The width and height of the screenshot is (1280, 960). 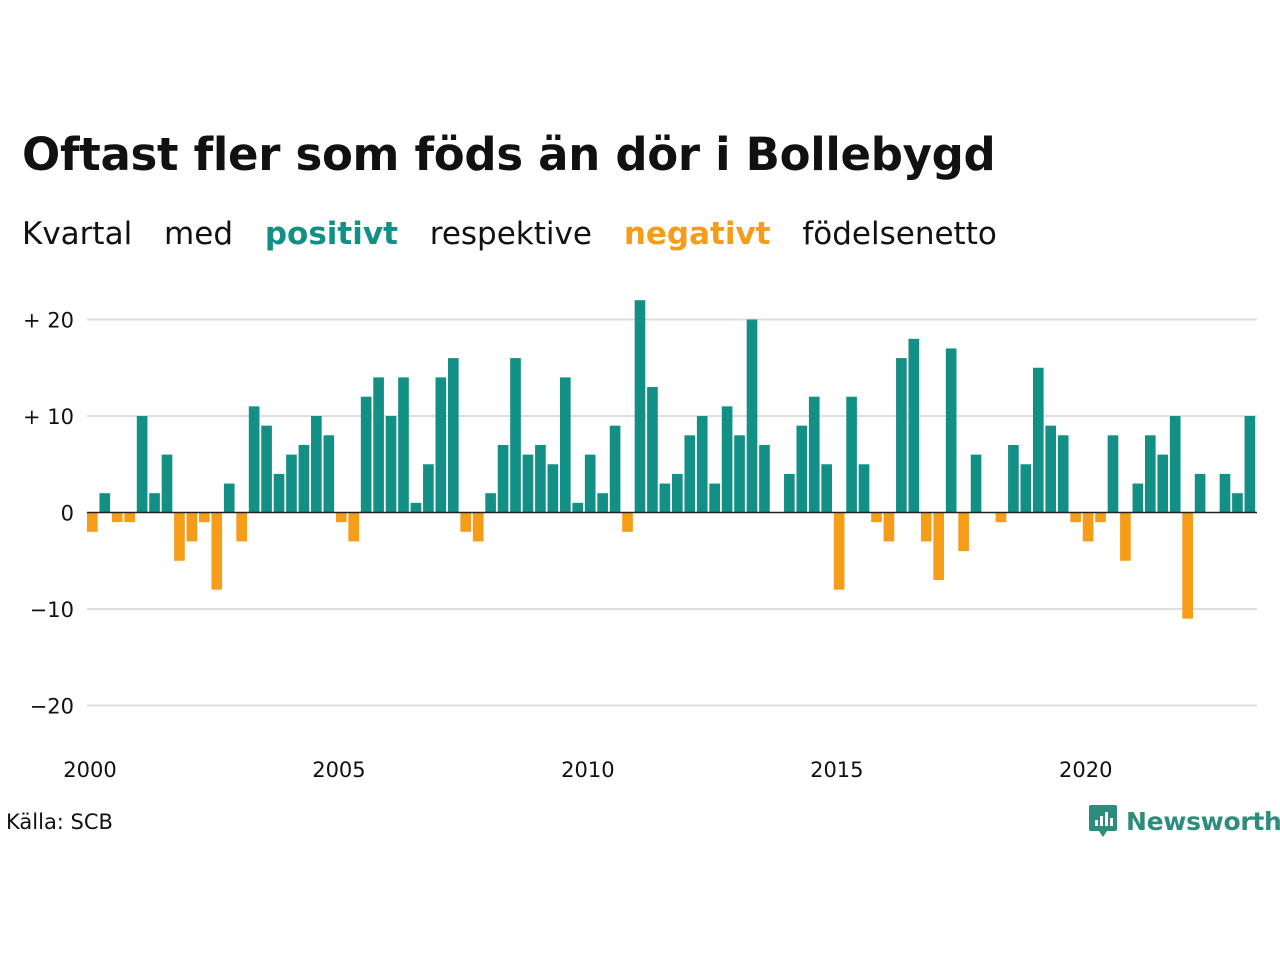 I want to click on source-note: Källa: SCB, so click(x=59, y=822).